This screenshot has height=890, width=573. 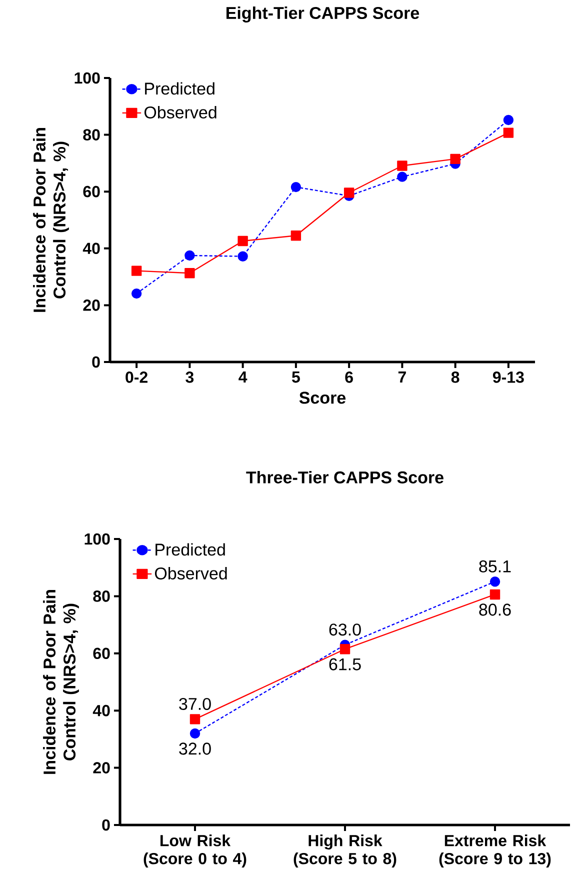 I want to click on data-label: 61.5, so click(x=345, y=664).